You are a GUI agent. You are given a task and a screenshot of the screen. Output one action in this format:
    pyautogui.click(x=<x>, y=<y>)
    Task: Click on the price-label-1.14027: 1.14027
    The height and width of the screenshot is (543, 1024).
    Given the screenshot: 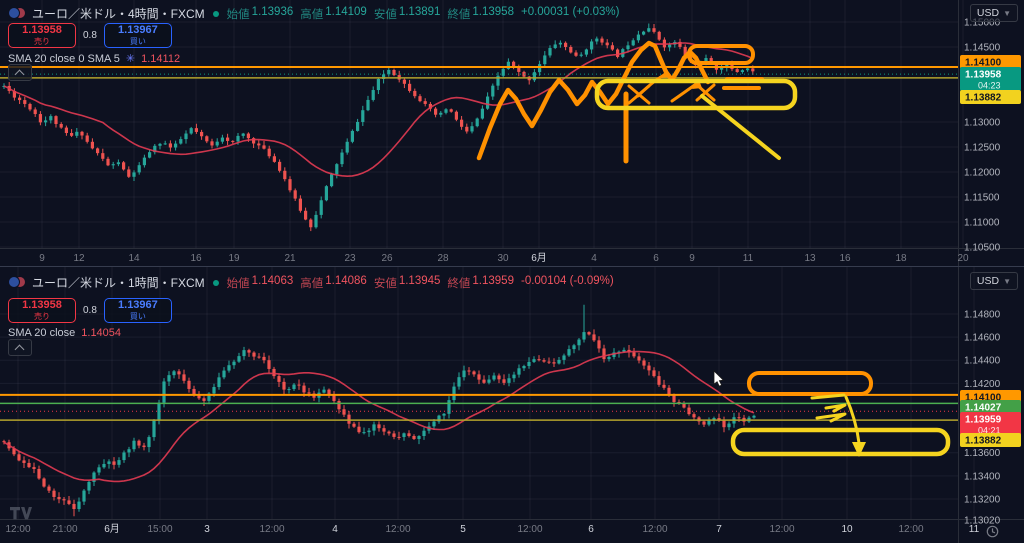 What is the action you would take?
    pyautogui.click(x=990, y=407)
    